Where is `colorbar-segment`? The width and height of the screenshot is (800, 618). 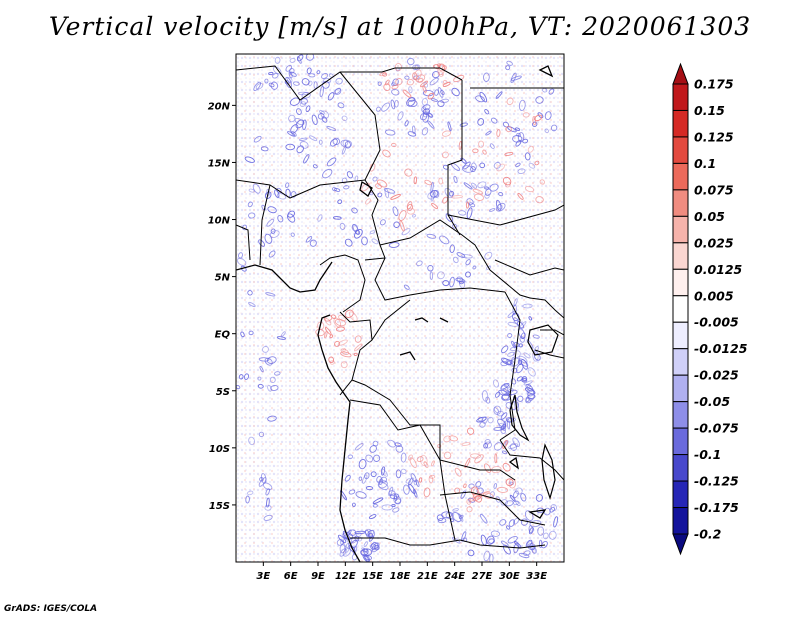
colorbar-segment is located at coordinates (680, 123).